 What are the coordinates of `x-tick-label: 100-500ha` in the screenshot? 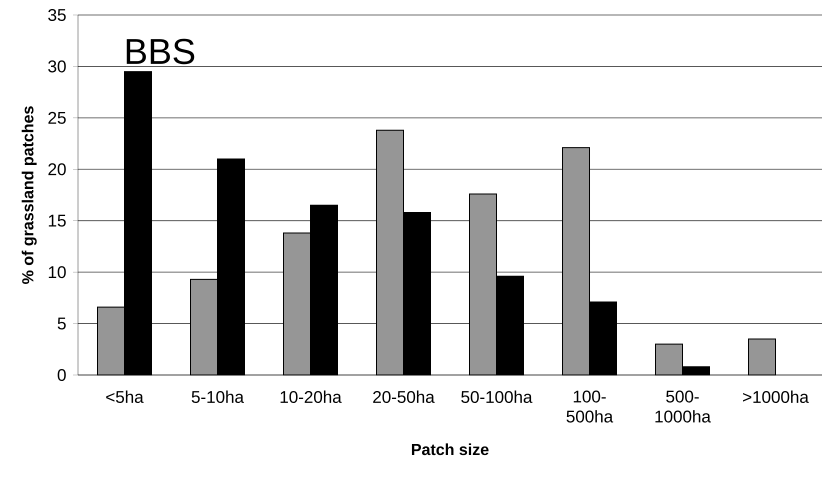 It's located at (590, 406).